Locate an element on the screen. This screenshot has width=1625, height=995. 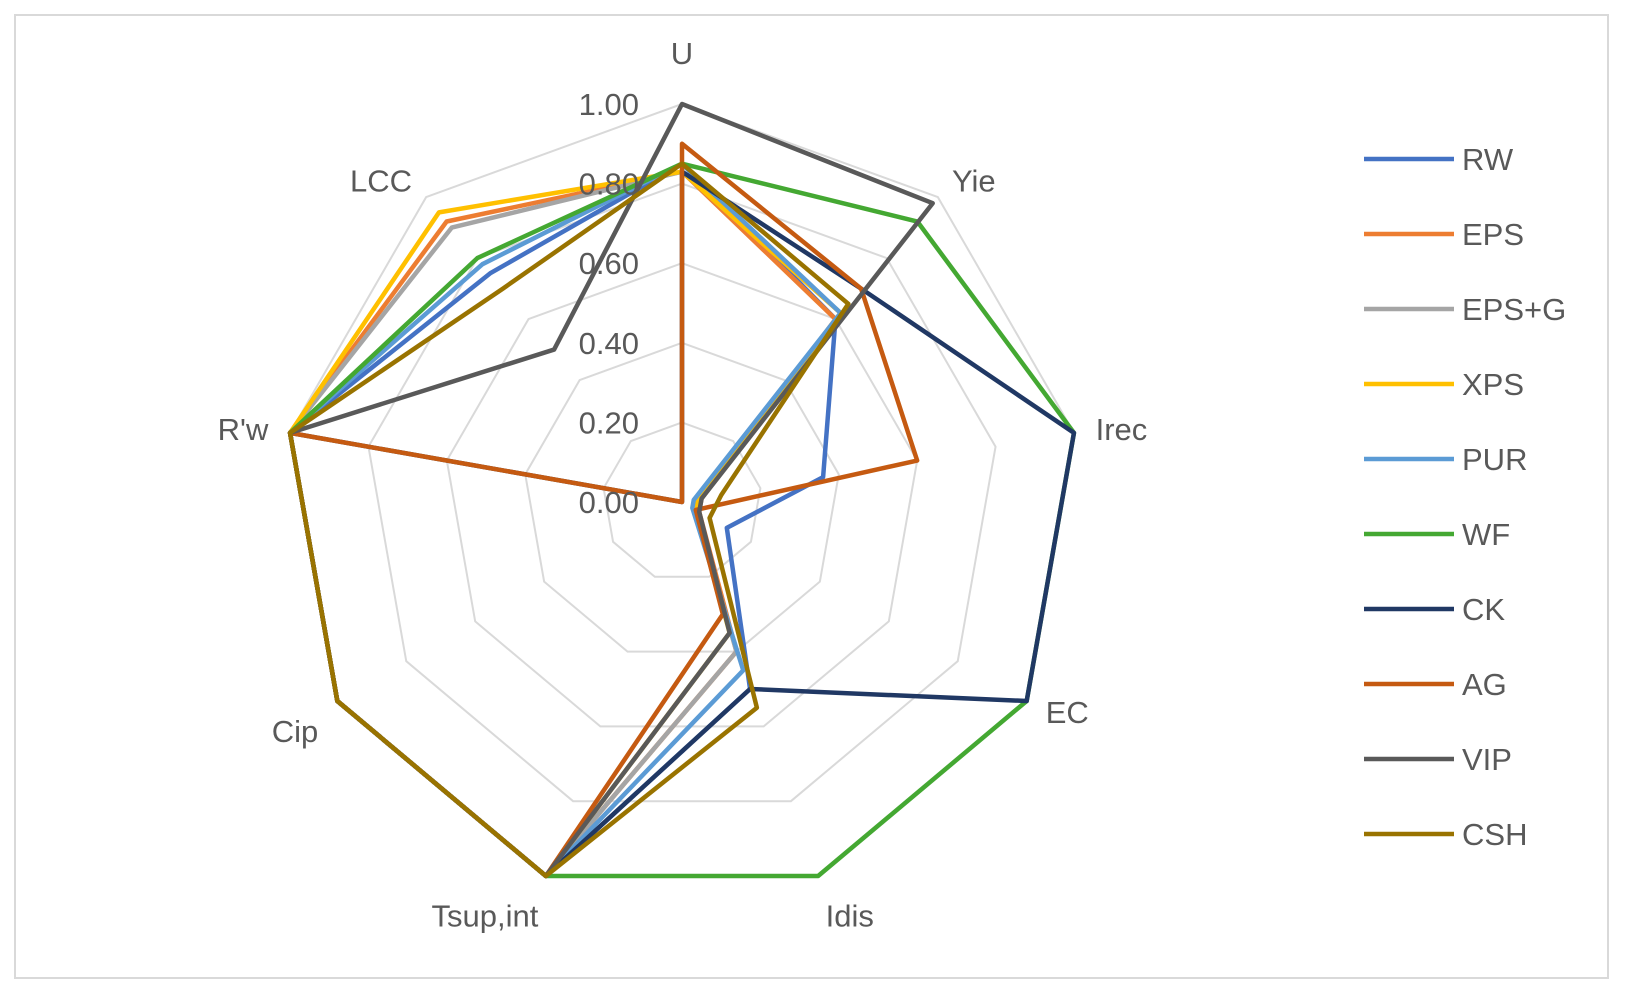
legend-label-xps: XPS is located at coordinates (1493, 384).